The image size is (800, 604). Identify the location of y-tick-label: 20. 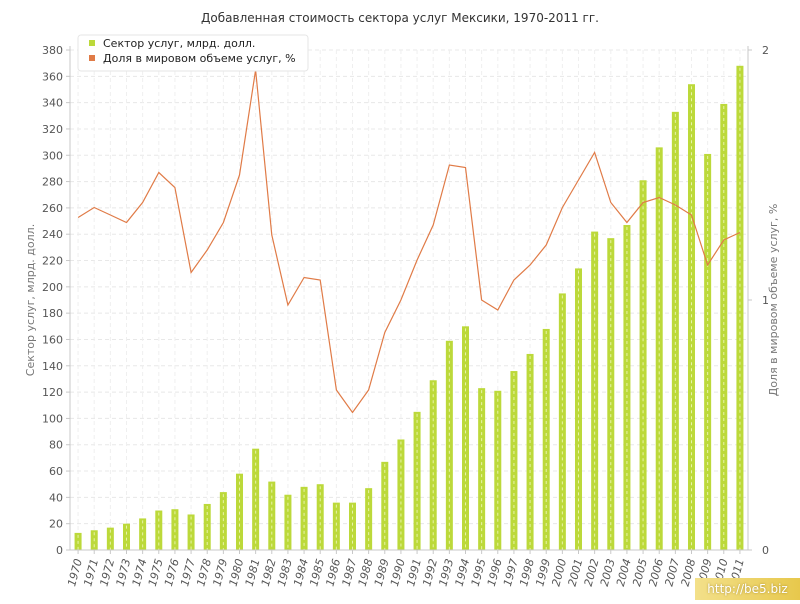
(56, 524).